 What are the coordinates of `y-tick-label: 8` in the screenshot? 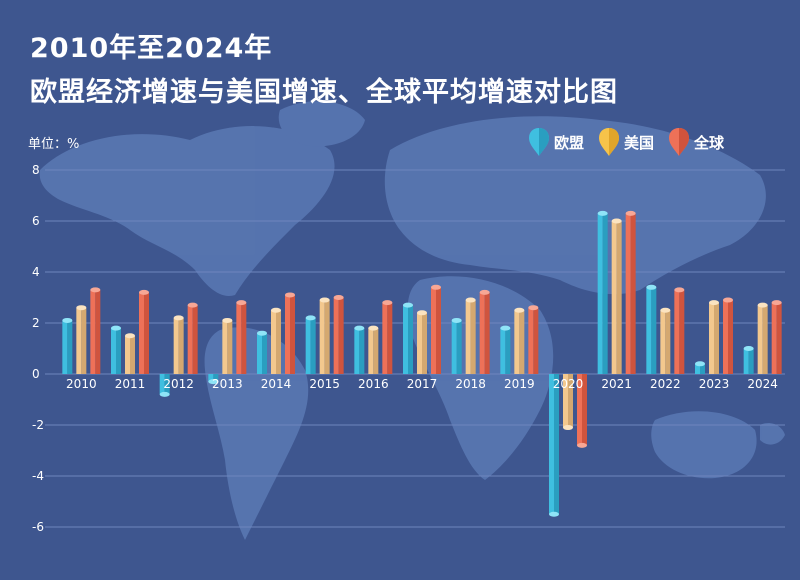 It's located at (36, 170).